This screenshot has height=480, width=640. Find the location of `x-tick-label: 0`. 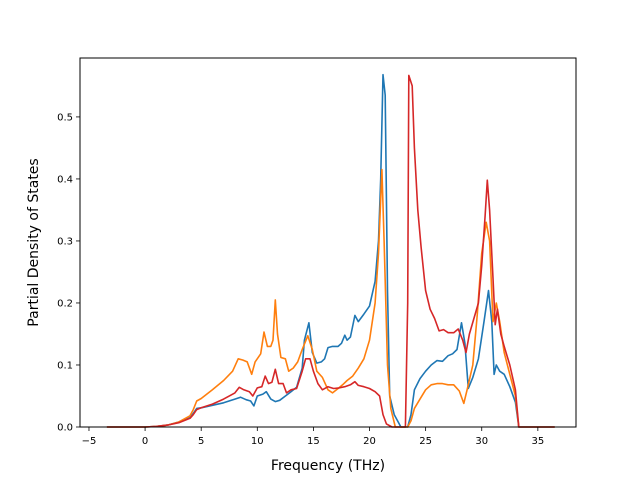

x-tick-label: 0 is located at coordinates (145, 441).